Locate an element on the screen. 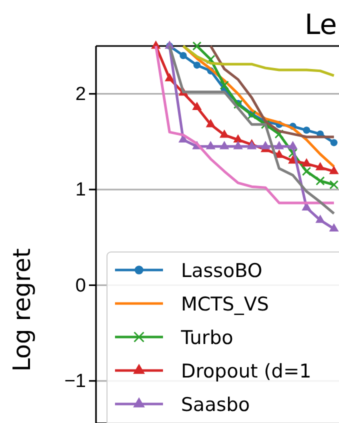 The height and width of the screenshot is (423, 339). chart-title: Le is located at coordinates (320, 24).